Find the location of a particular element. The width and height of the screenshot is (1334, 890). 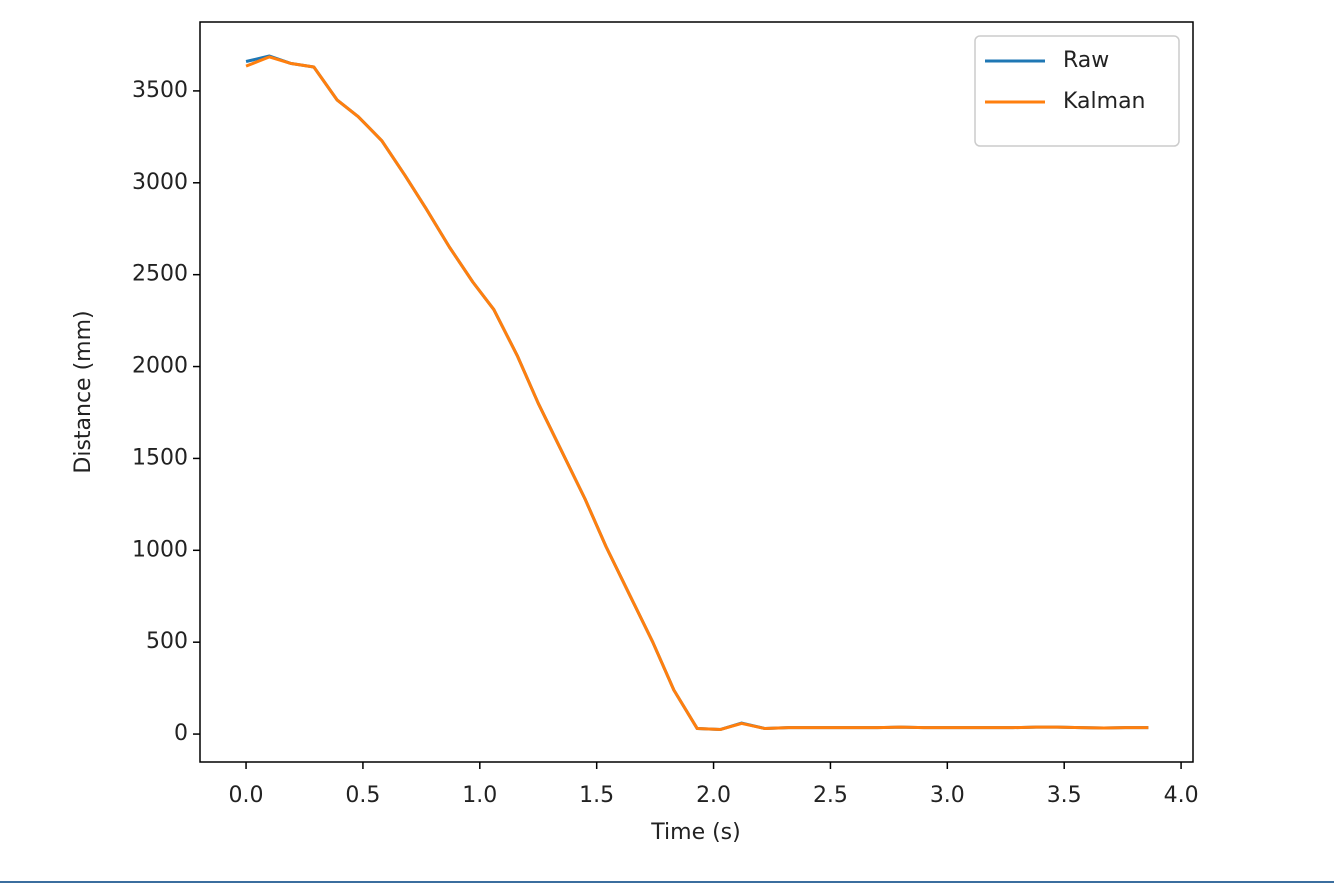

x-tick-label: 0.5 is located at coordinates (362, 795).